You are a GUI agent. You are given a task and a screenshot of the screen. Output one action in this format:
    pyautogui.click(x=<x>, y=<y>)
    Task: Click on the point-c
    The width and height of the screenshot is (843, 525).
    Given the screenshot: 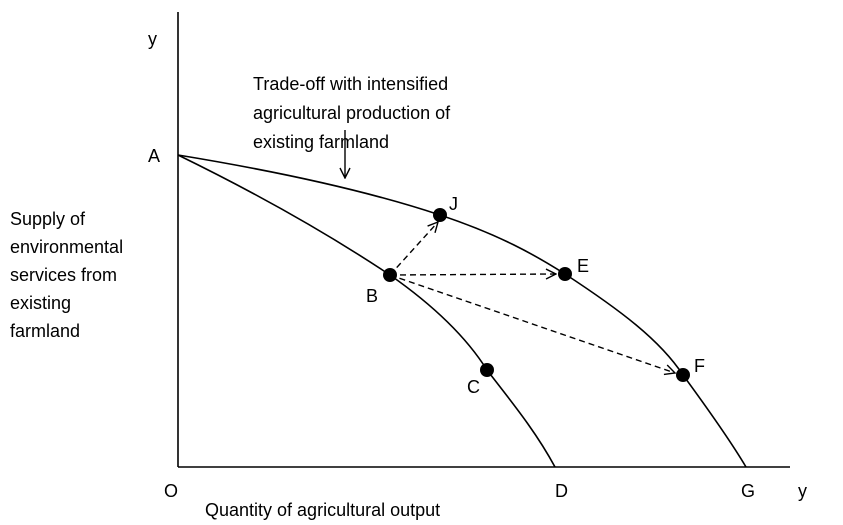 What is the action you would take?
    pyautogui.click(x=487, y=370)
    